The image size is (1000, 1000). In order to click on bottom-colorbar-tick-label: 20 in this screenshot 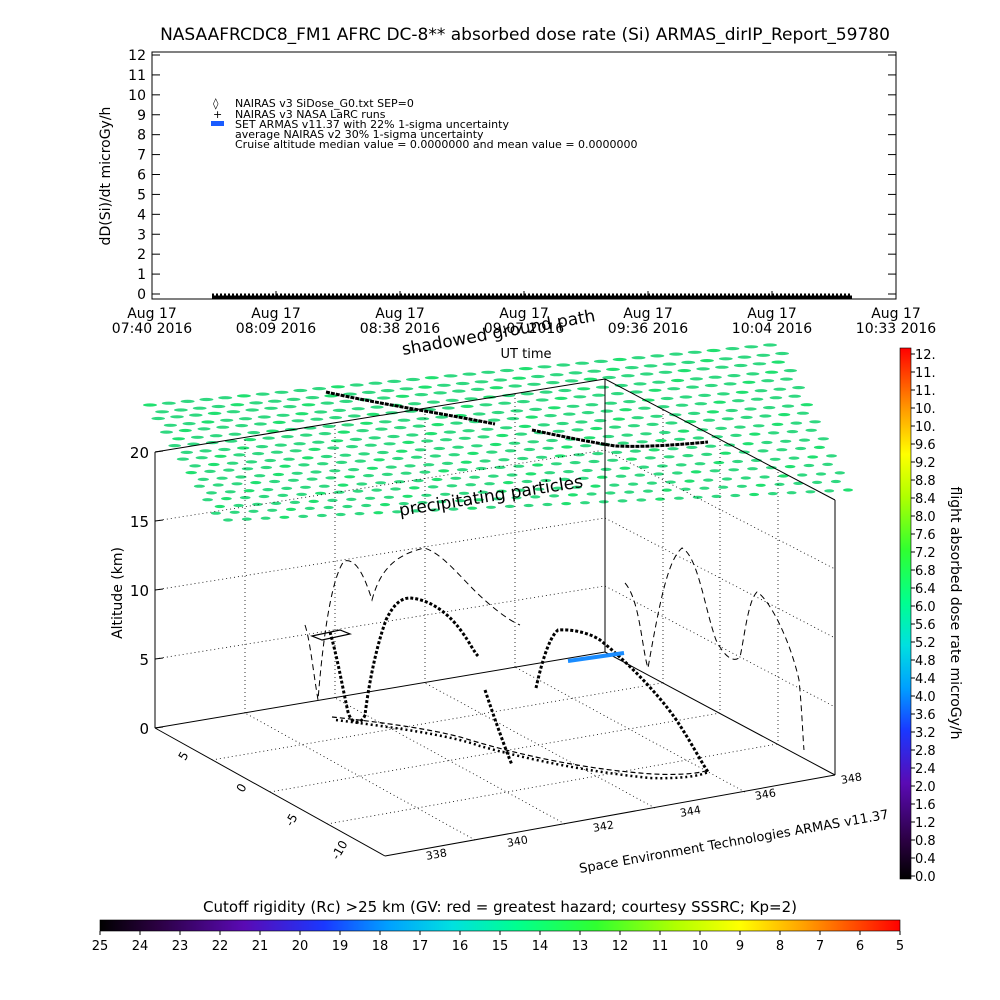, I will do `click(300, 946)`.